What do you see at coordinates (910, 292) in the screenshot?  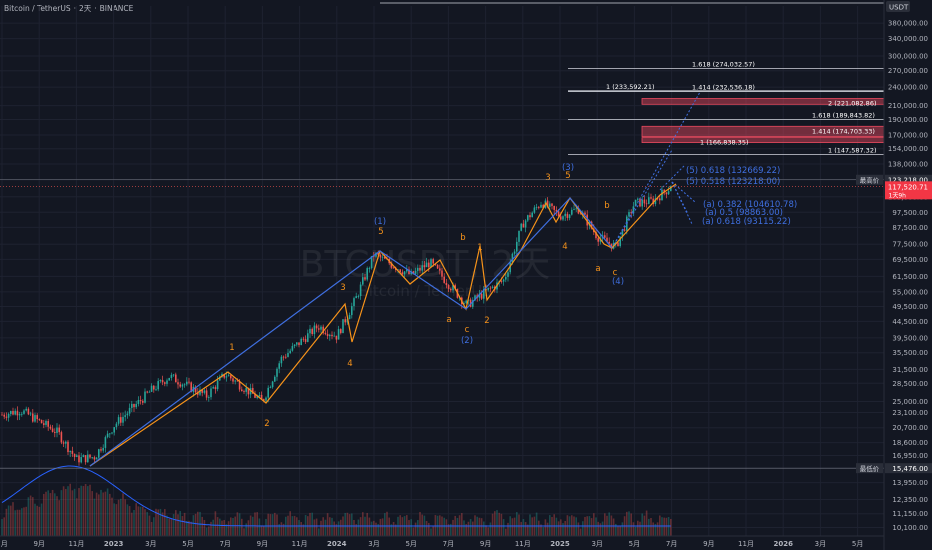 I see `y-tick-label: 55,000.00` at bounding box center [910, 292].